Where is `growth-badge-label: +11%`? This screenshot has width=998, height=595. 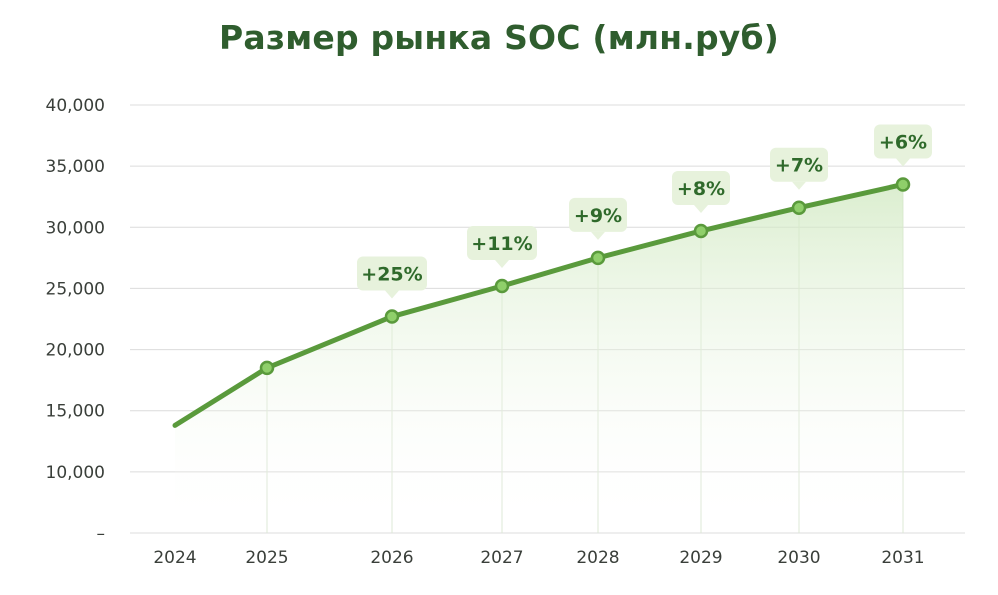 growth-badge-label: +11% is located at coordinates (501, 244).